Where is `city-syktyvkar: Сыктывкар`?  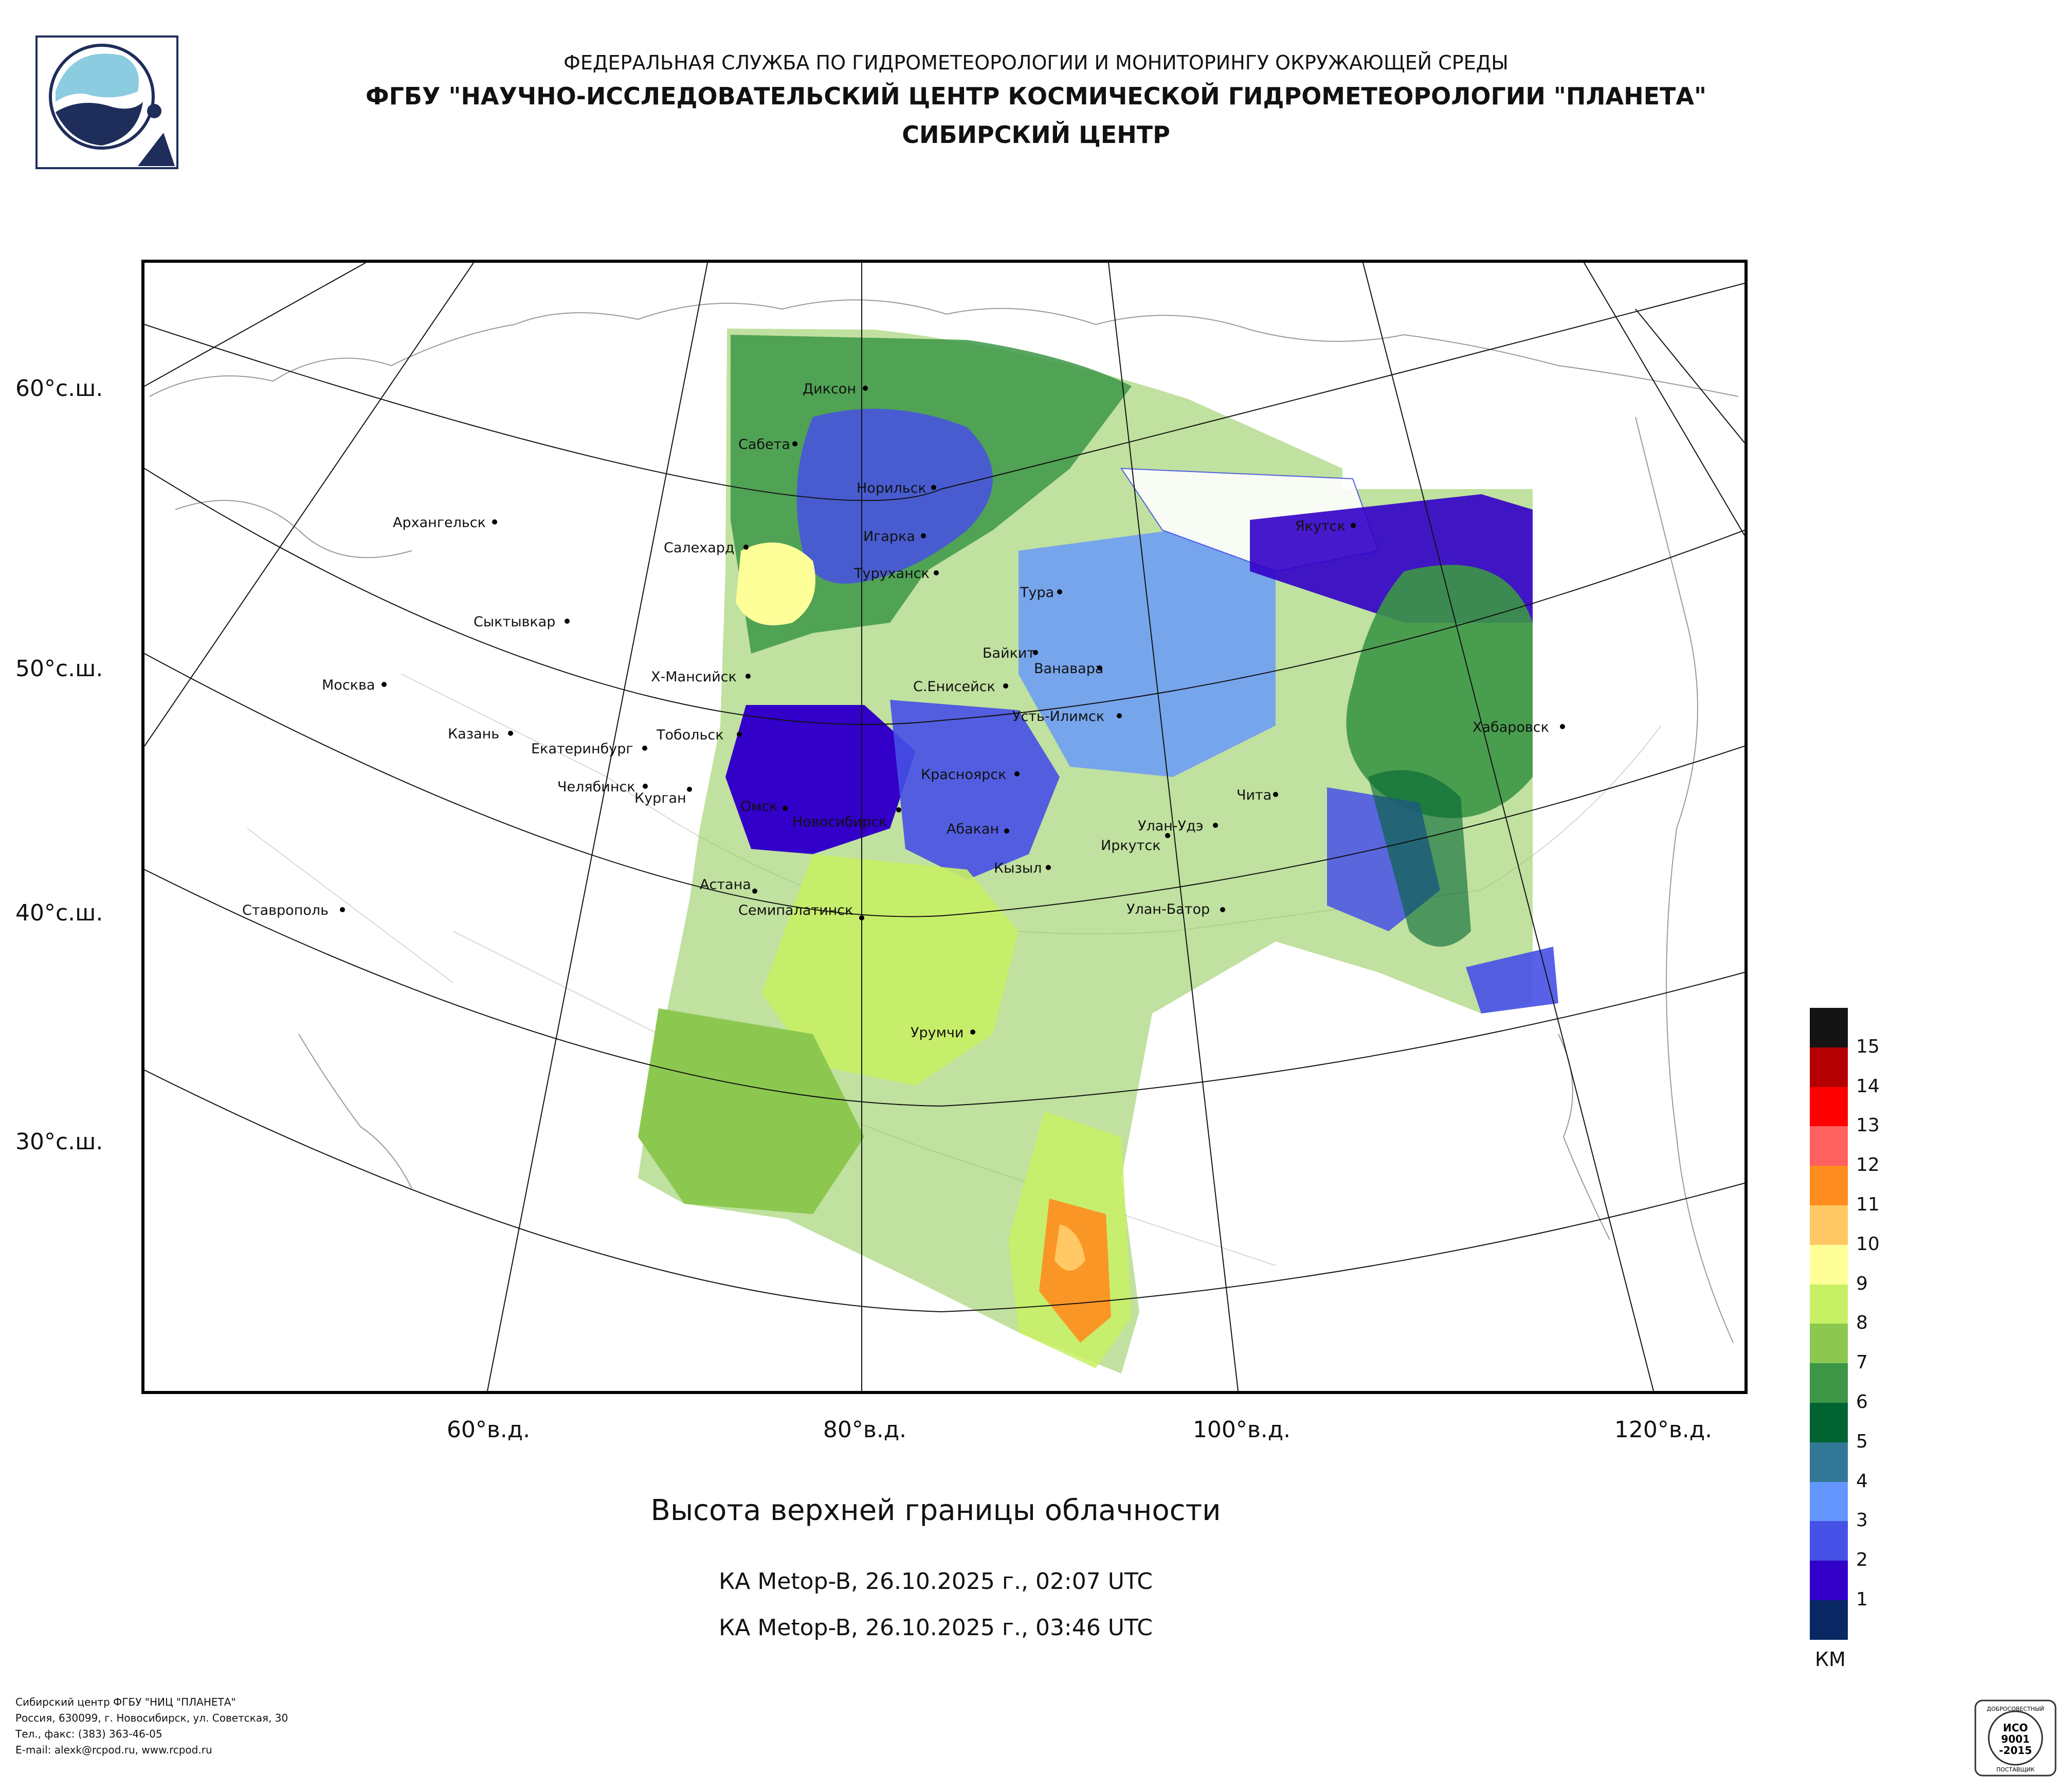
city-syktyvkar: Сыктывкар is located at coordinates (522, 622).